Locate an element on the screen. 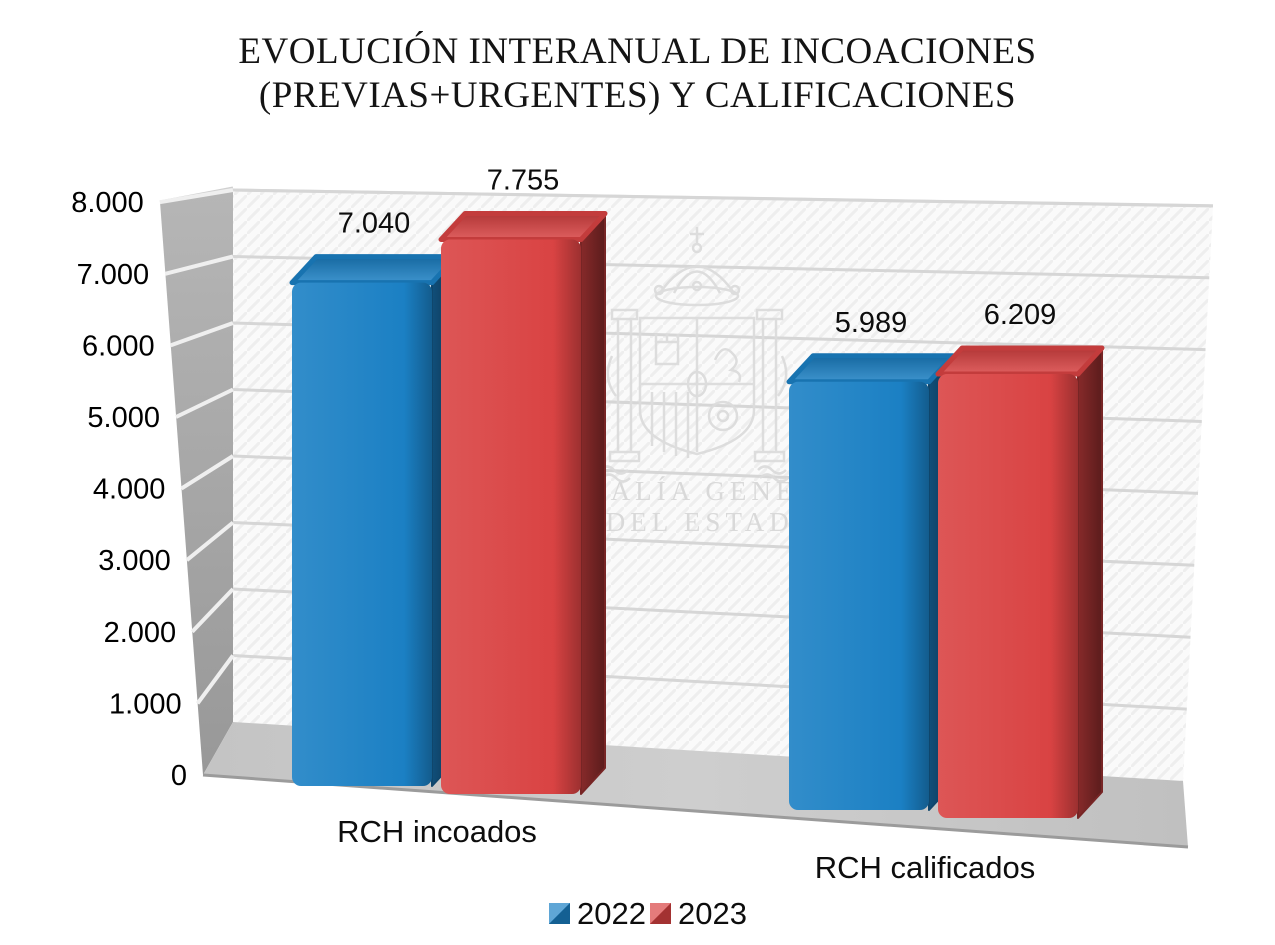  bar-2022-rch-incoados-top is located at coordinates (374, 270).